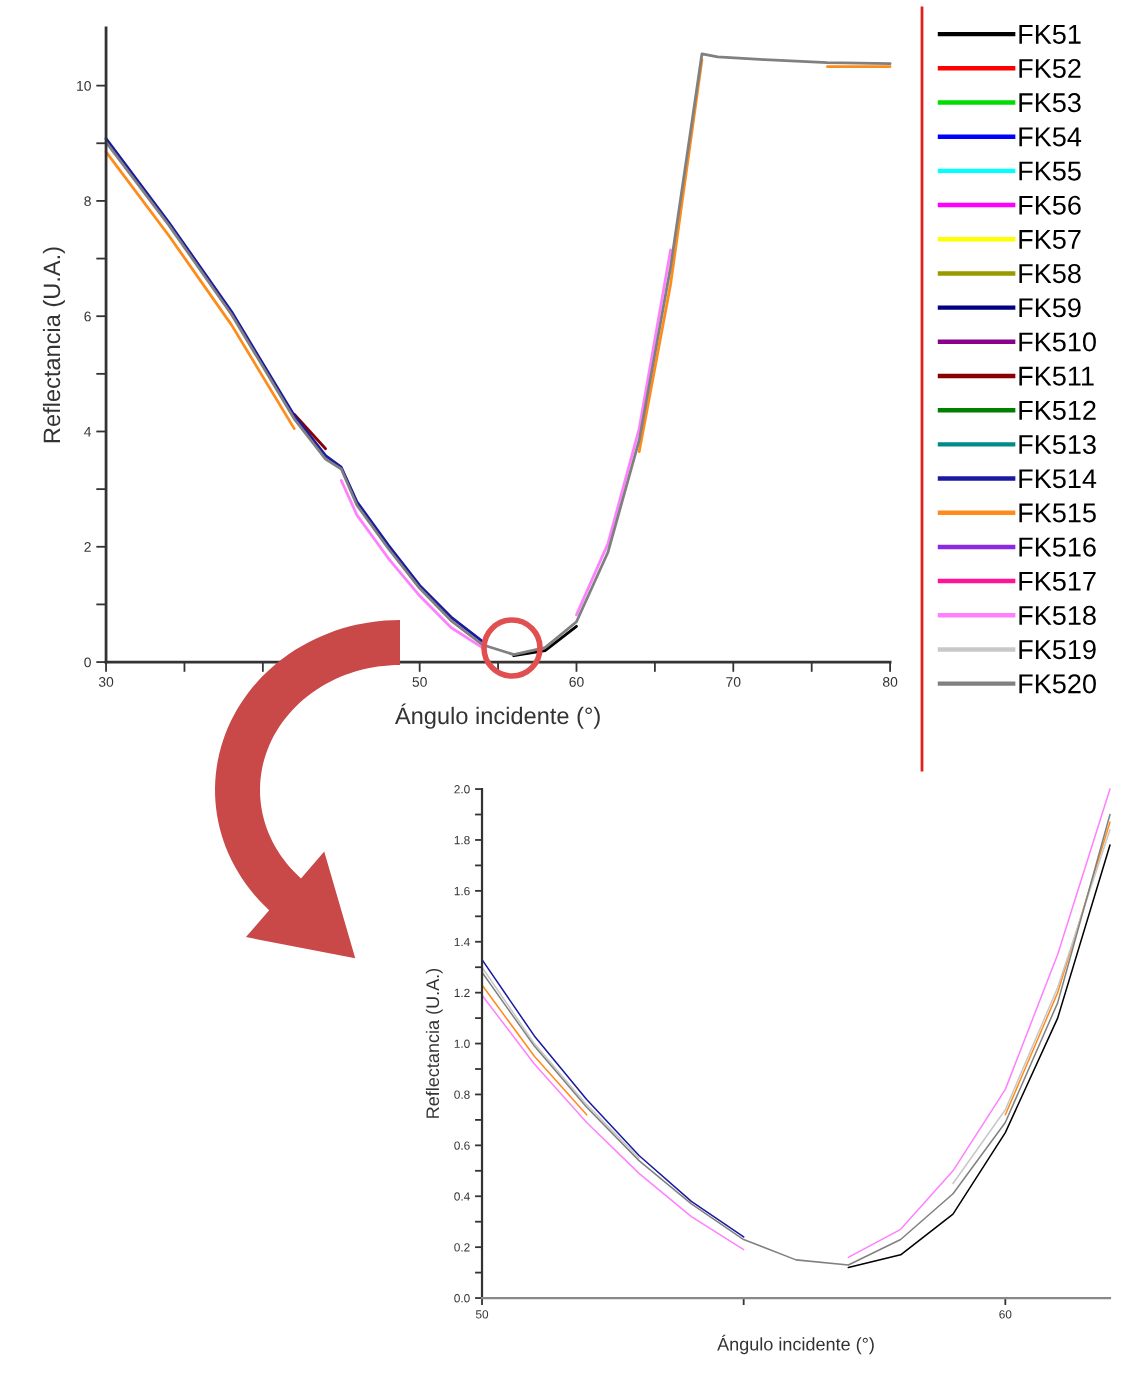 The width and height of the screenshot is (1127, 1379). Describe the element at coordinates (1050, 308) in the screenshot. I see `legend-label: FK59` at that location.